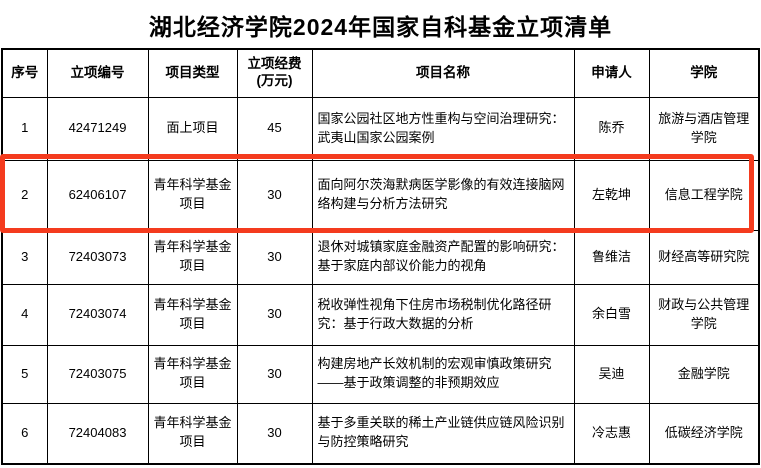  What do you see at coordinates (274, 128) in the screenshot?
I see `cell-budget: 45` at bounding box center [274, 128].